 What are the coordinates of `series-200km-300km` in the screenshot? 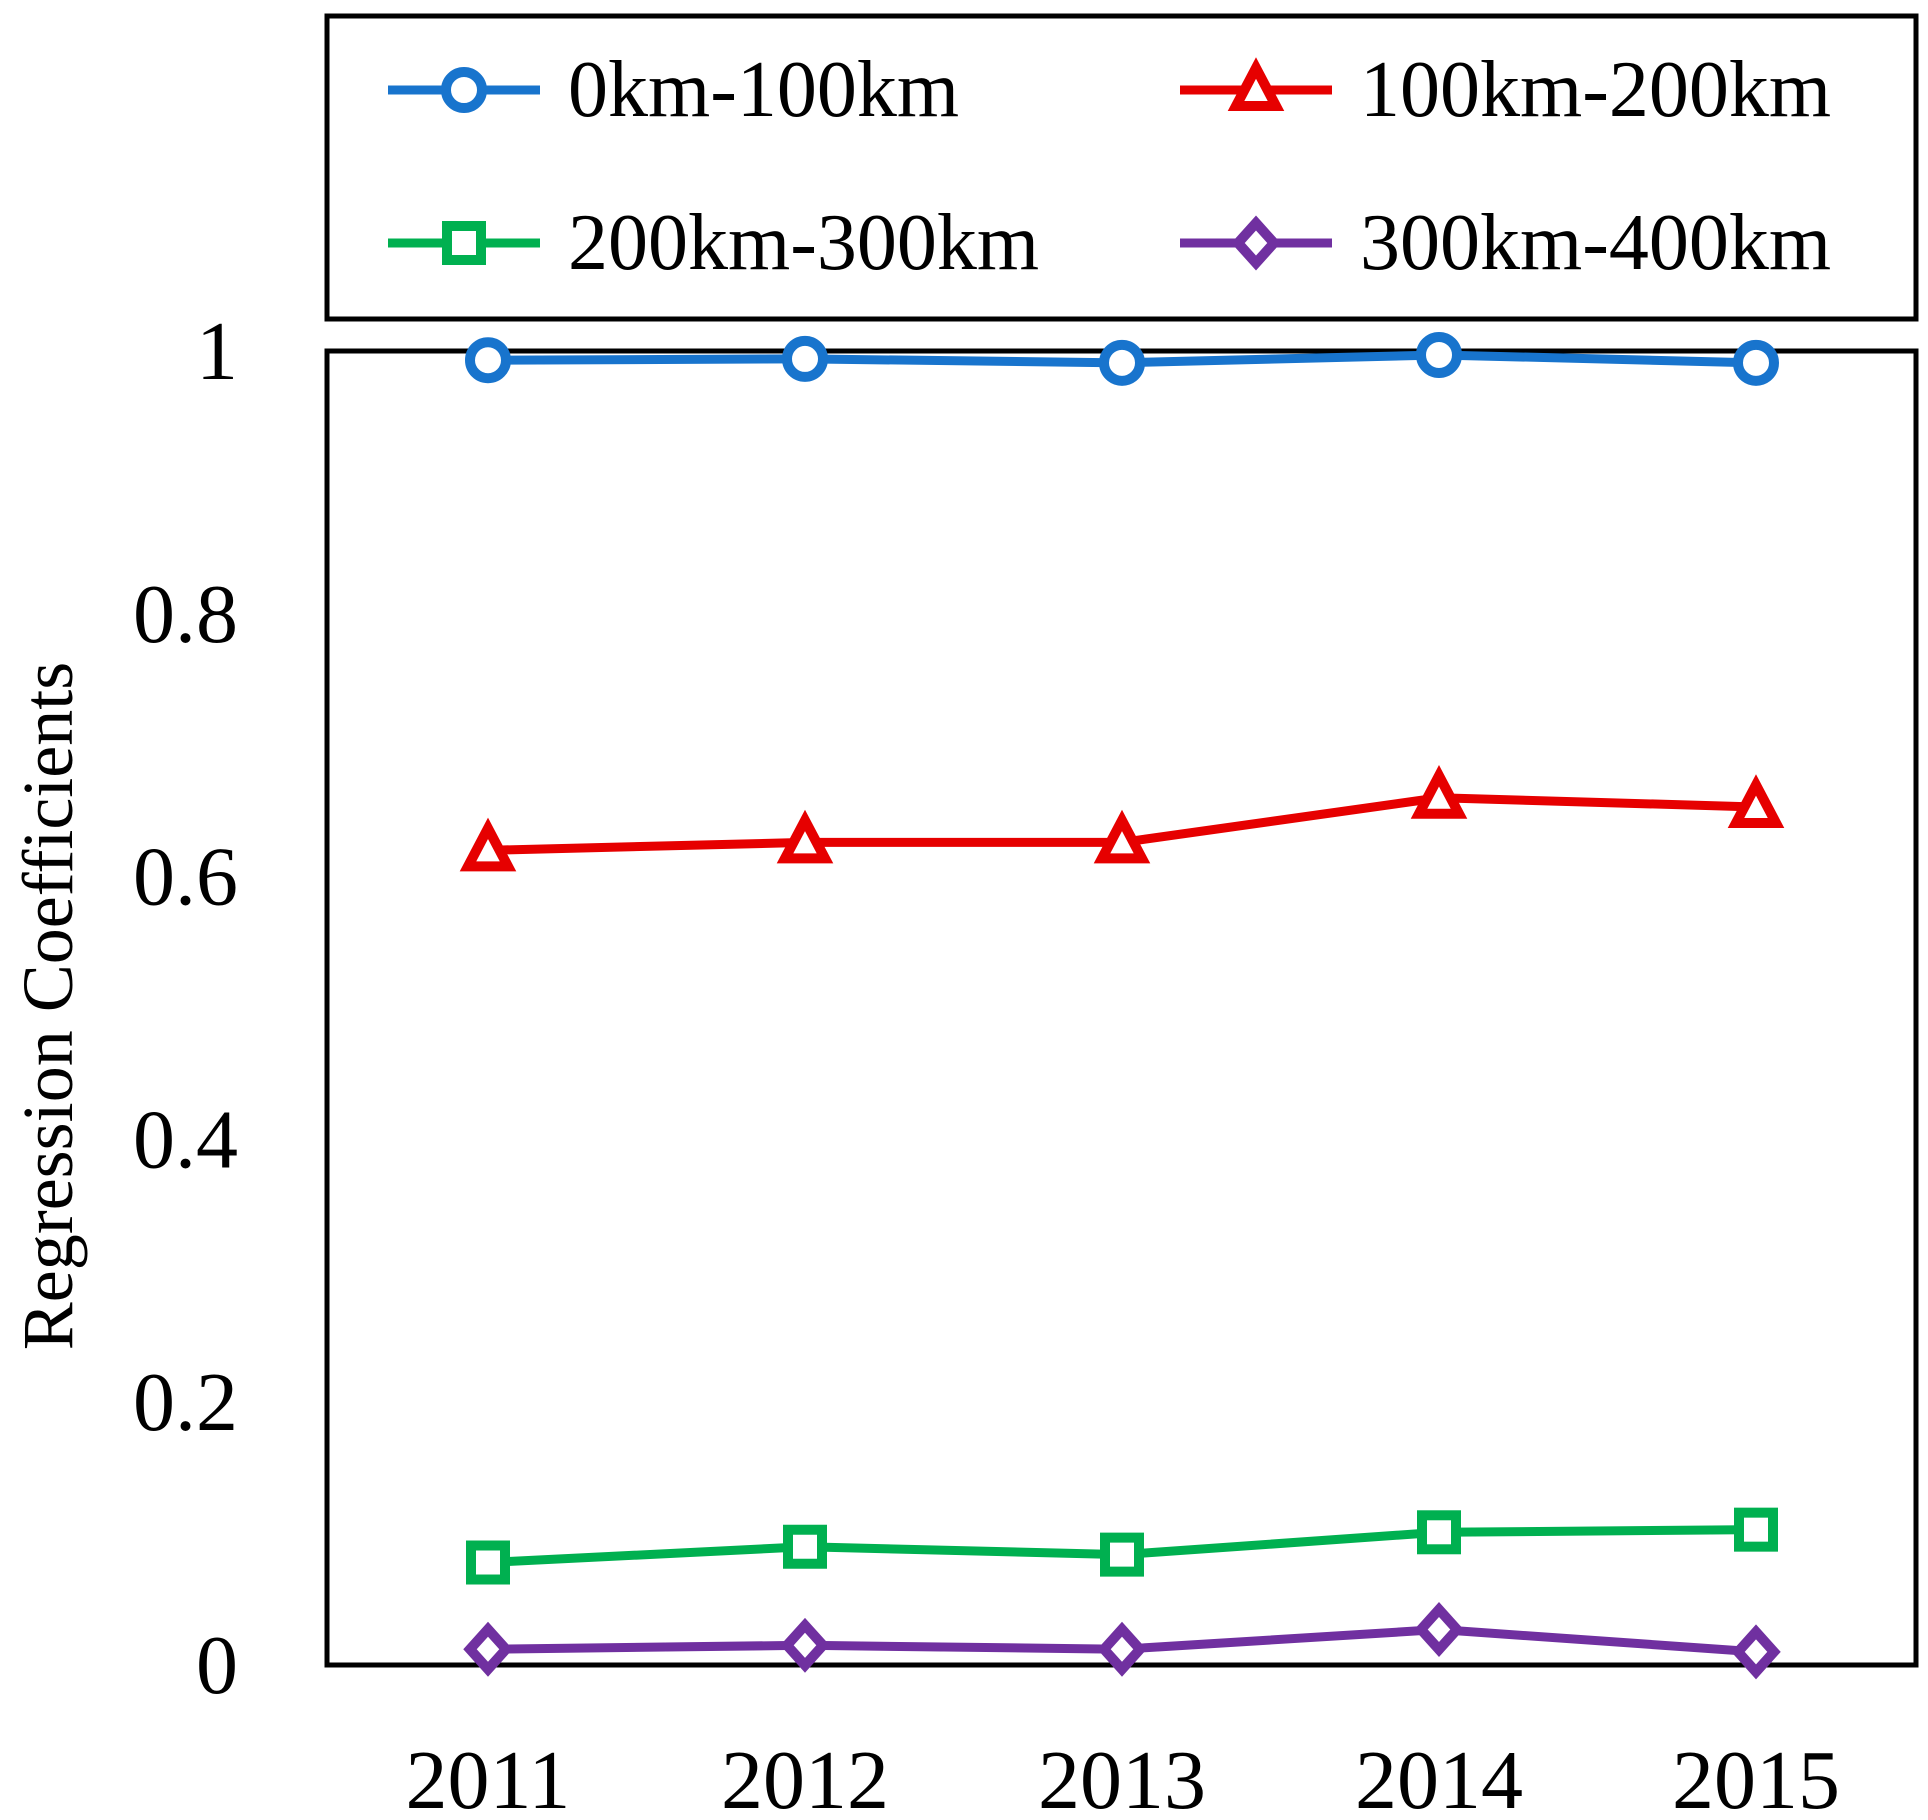 It's located at (1122, 1546).